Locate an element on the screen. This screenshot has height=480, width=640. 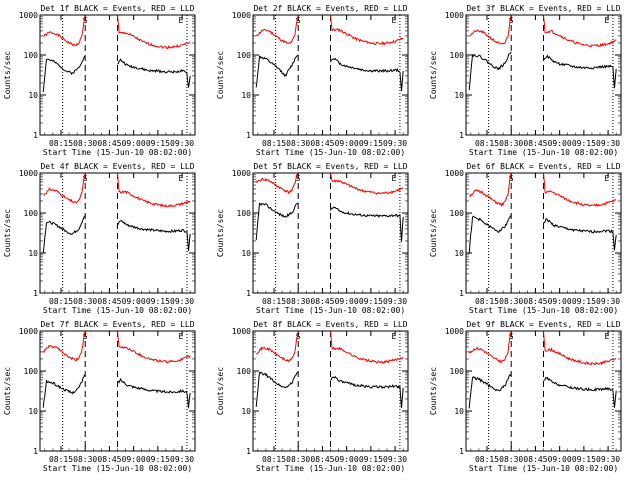
panel-title: Det 5f BLACK = Events, RED = LLD is located at coordinates (330, 166).